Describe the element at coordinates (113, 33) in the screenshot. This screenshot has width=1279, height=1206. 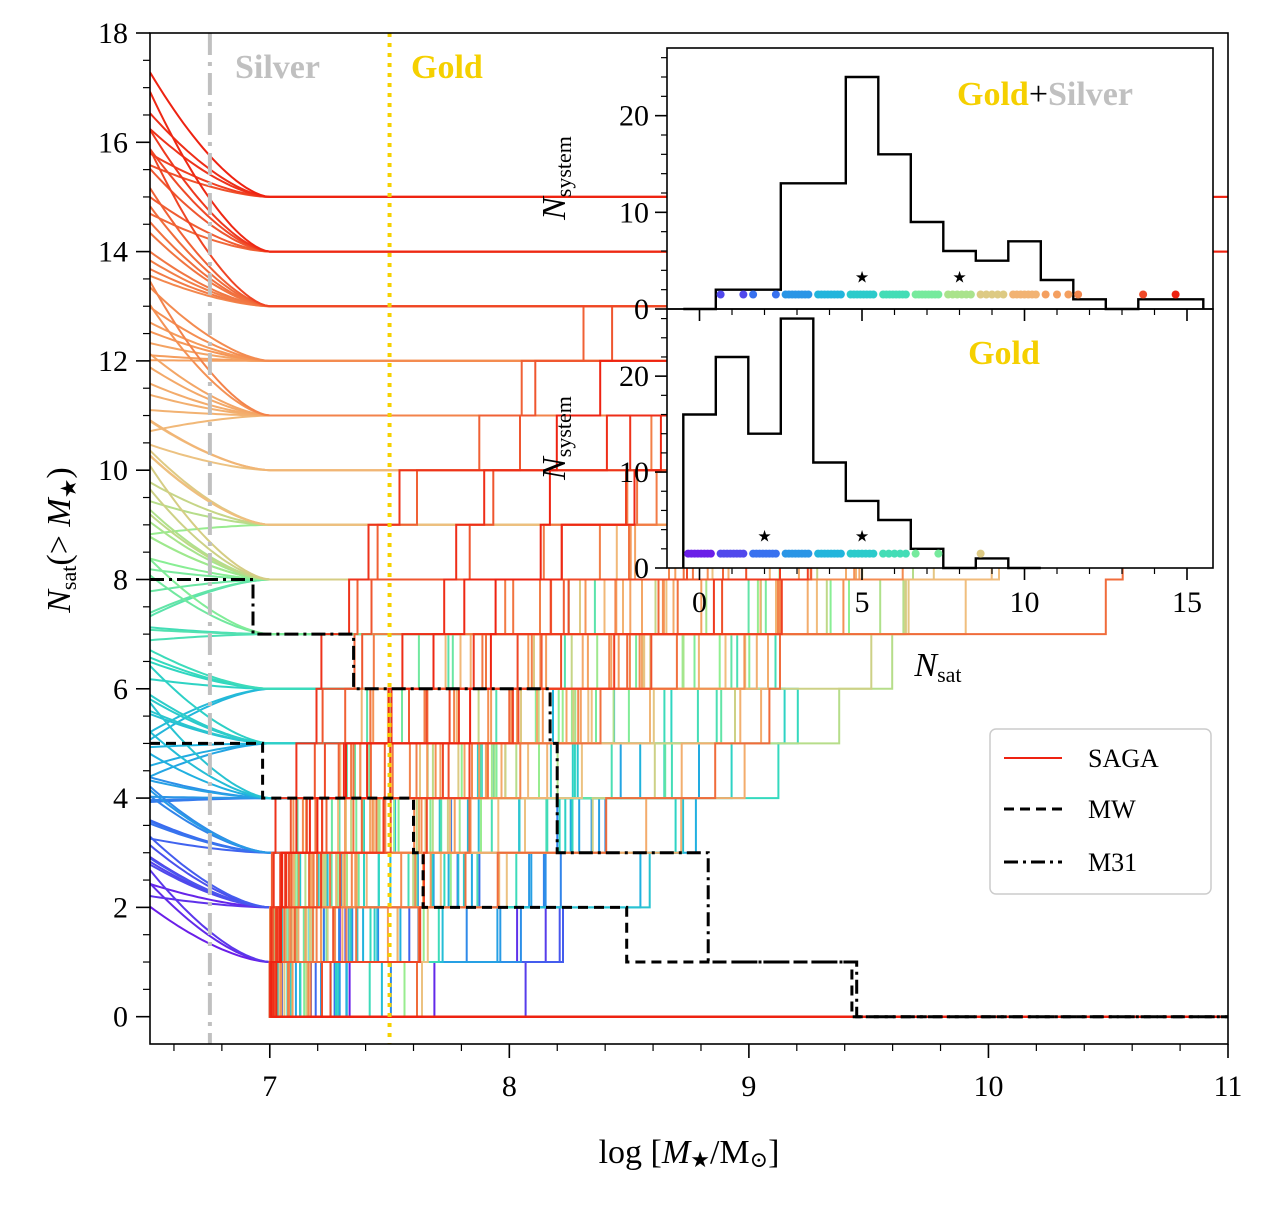
I see `y-tick-label: 18` at that location.